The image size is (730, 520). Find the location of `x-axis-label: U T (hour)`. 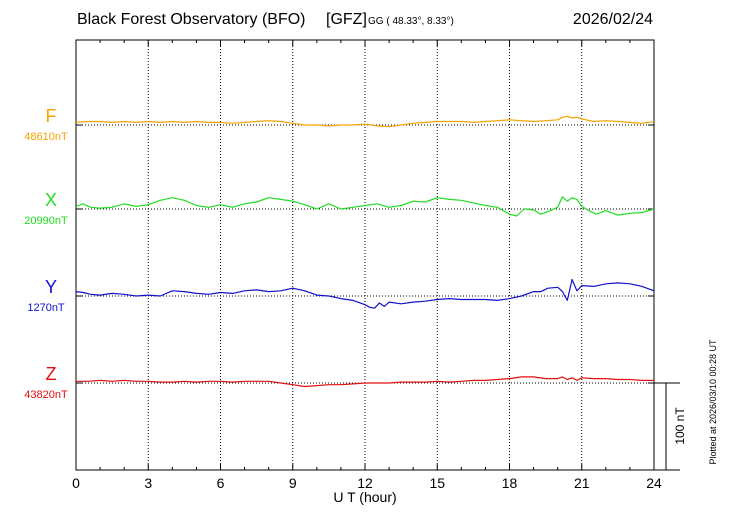

x-axis-label: U T (hour) is located at coordinates (364, 497).